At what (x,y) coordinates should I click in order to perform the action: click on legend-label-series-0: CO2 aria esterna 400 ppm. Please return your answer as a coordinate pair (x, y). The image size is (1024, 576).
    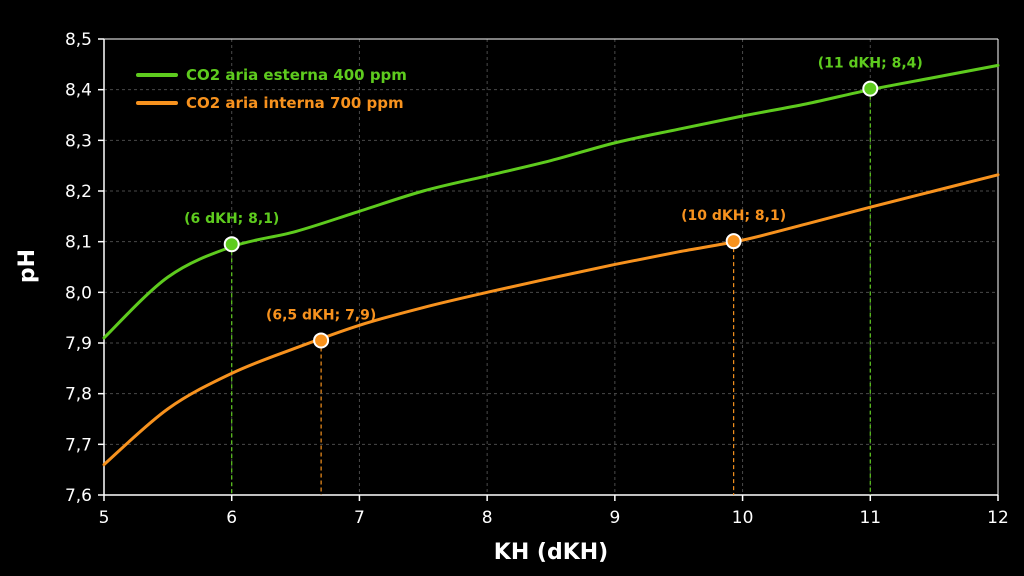
    Looking at the image, I should click on (296, 75).